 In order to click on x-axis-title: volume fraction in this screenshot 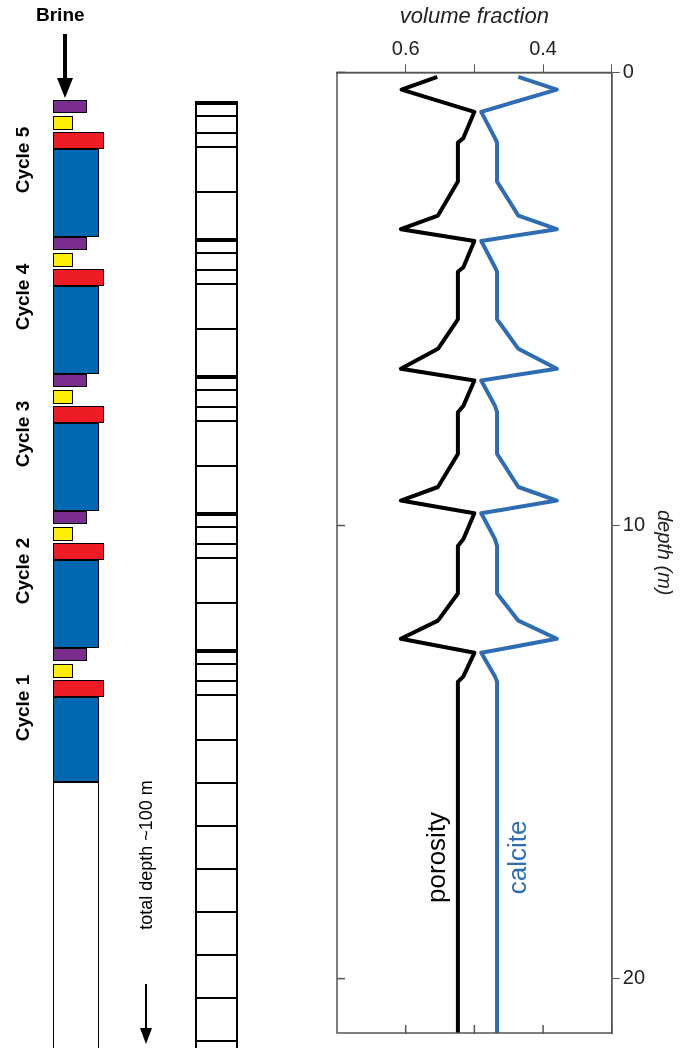, I will do `click(474, 16)`.